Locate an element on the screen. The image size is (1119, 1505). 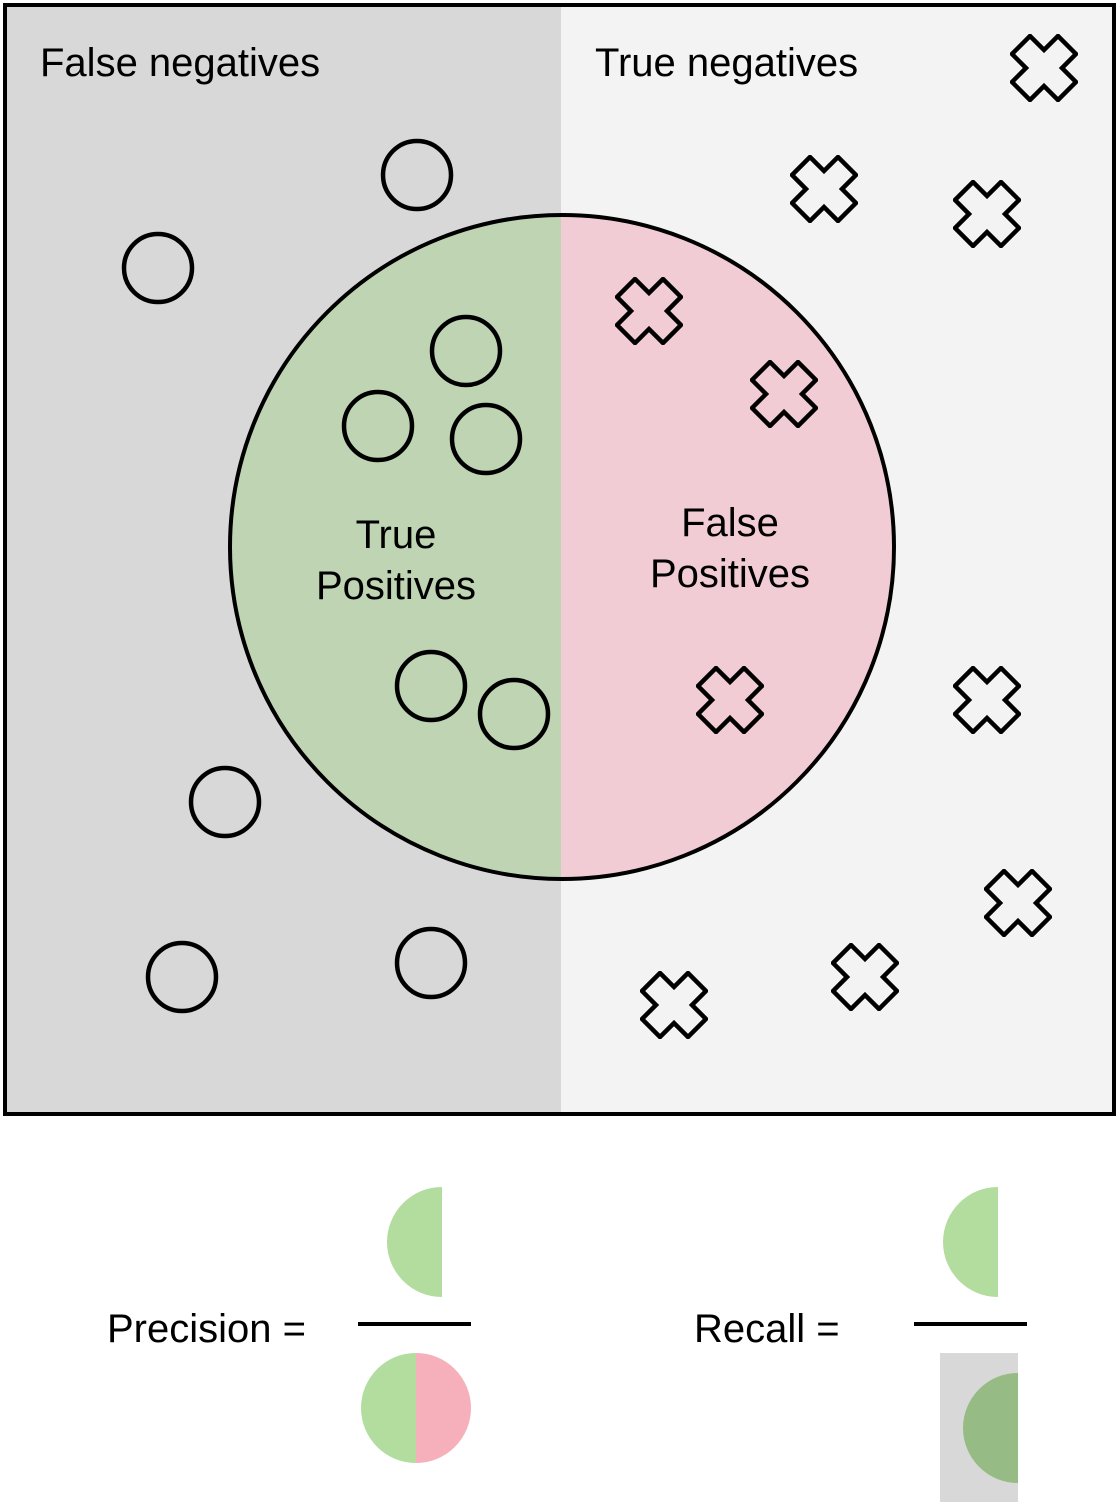
true-negatives-label: True negatives is located at coordinates (726, 63).